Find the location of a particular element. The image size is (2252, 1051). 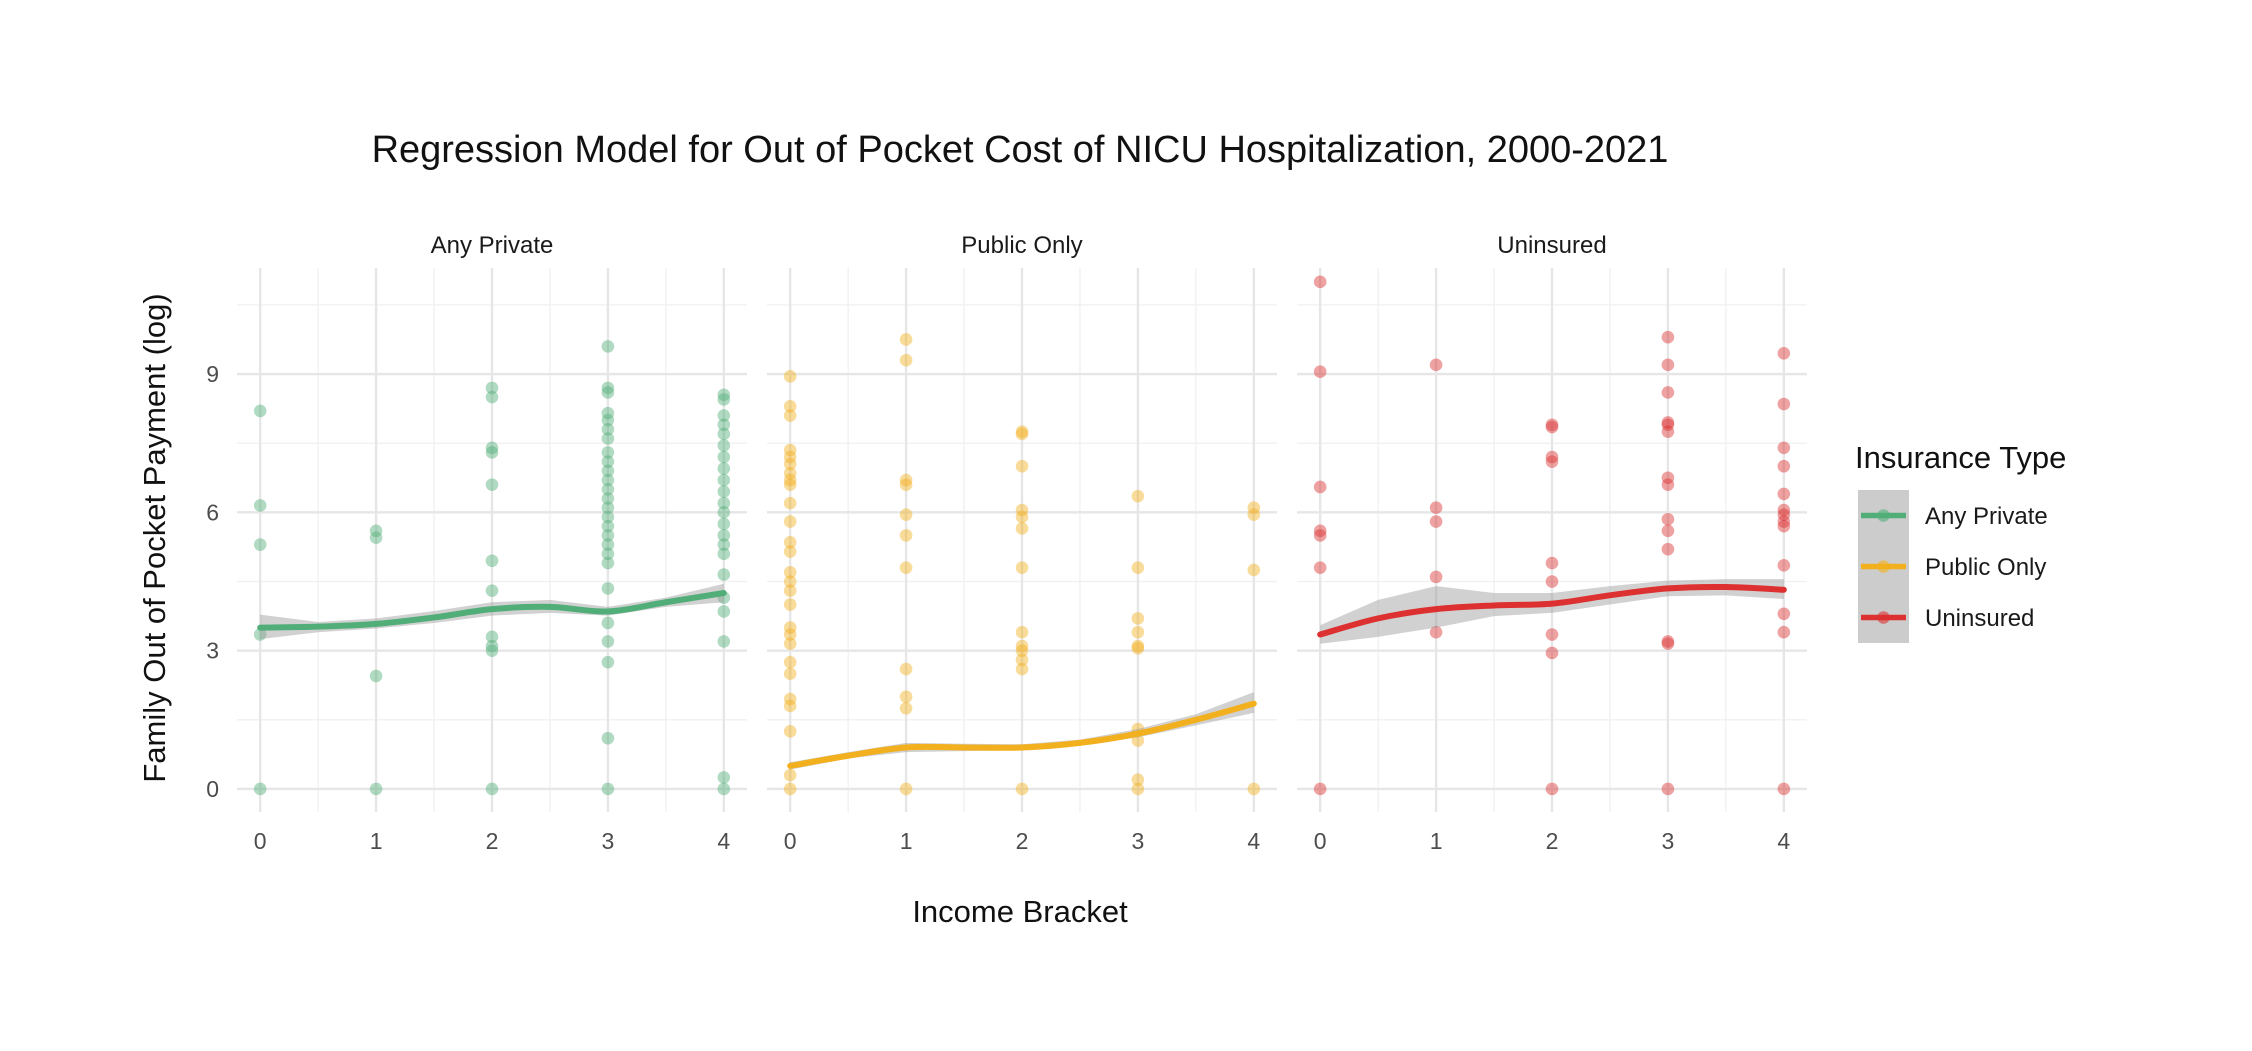

legend-title: Insurance Type is located at coordinates (1960, 457).